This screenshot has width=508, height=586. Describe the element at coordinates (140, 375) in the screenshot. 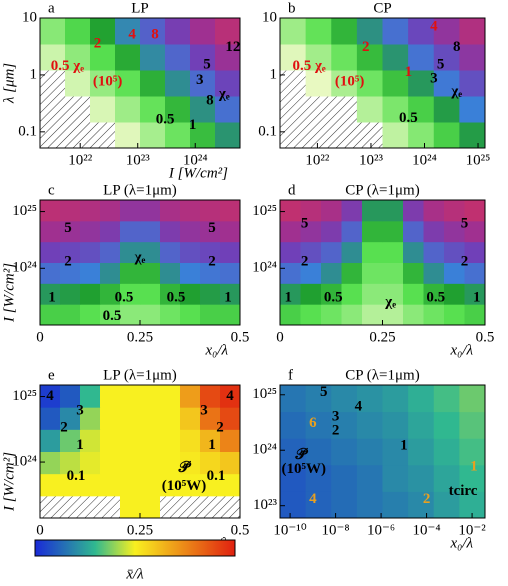

I see `panel-title: LP (λ=1μm)` at that location.